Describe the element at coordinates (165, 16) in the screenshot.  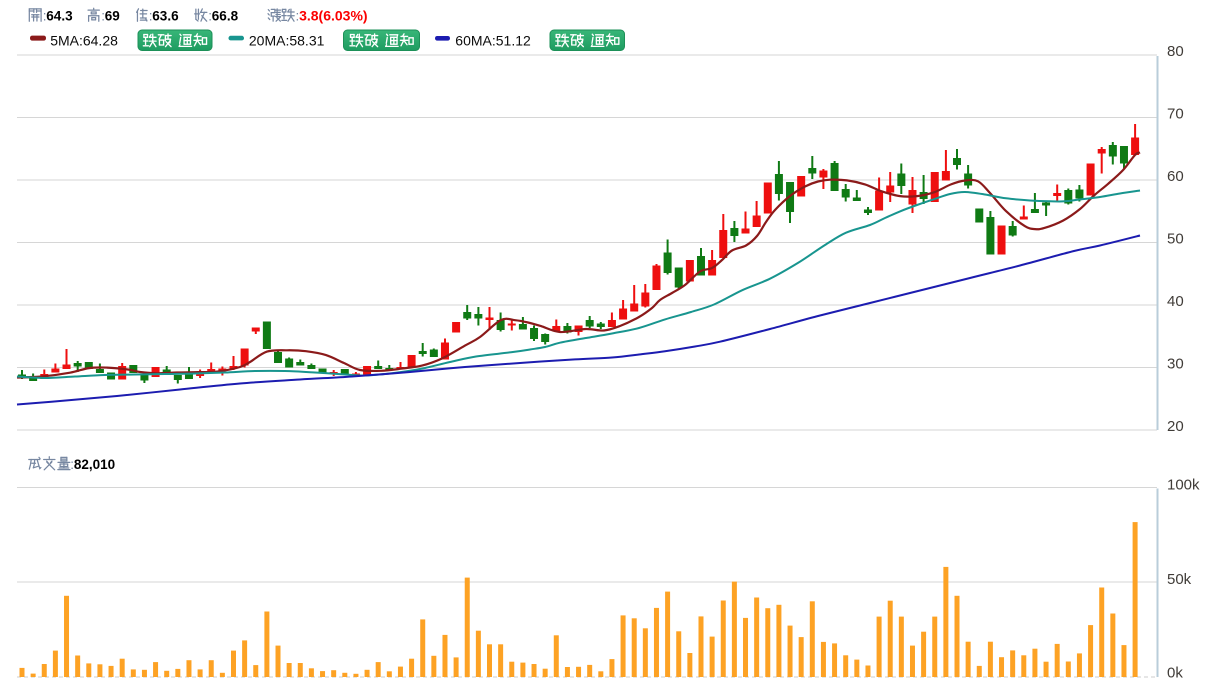
I see `svg-text: 63.6` at that location.